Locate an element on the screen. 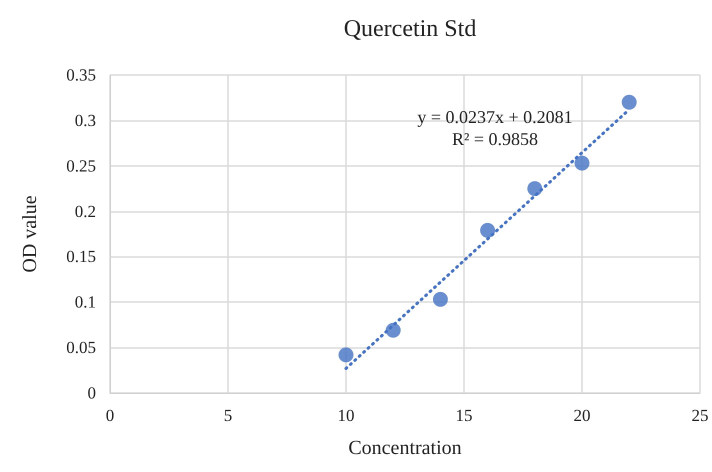 This screenshot has width=712, height=472. x-tick-label: 5 is located at coordinates (228, 415).